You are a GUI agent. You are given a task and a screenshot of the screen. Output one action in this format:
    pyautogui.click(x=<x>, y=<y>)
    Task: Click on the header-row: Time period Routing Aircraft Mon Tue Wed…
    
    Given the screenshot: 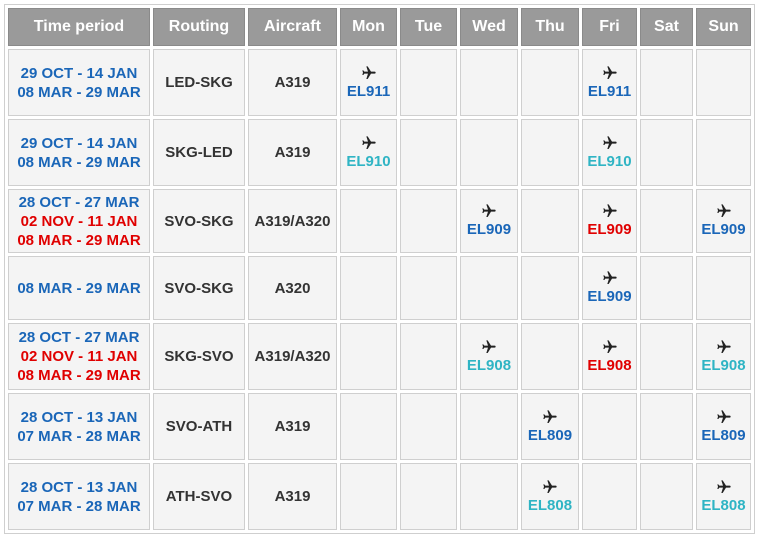 What is the action you would take?
    pyautogui.click(x=379, y=27)
    